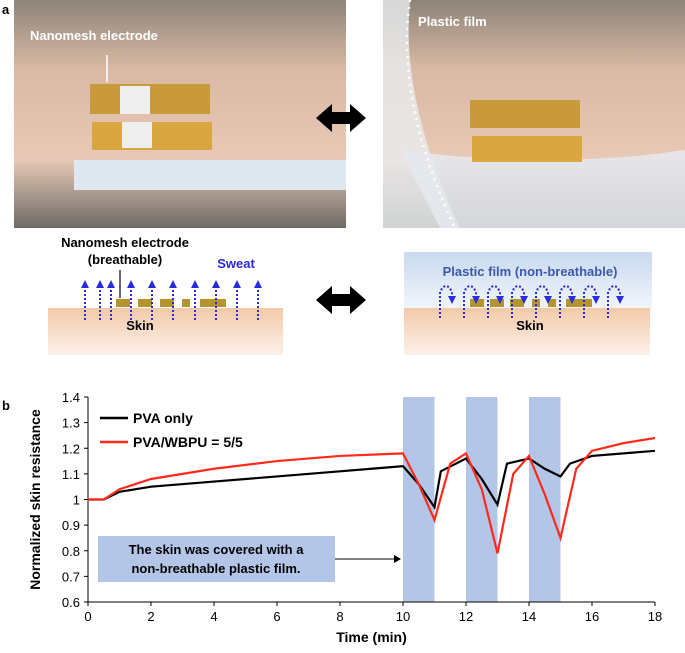  Describe the element at coordinates (529, 616) in the screenshot. I see `x-tick-label: 14` at that location.